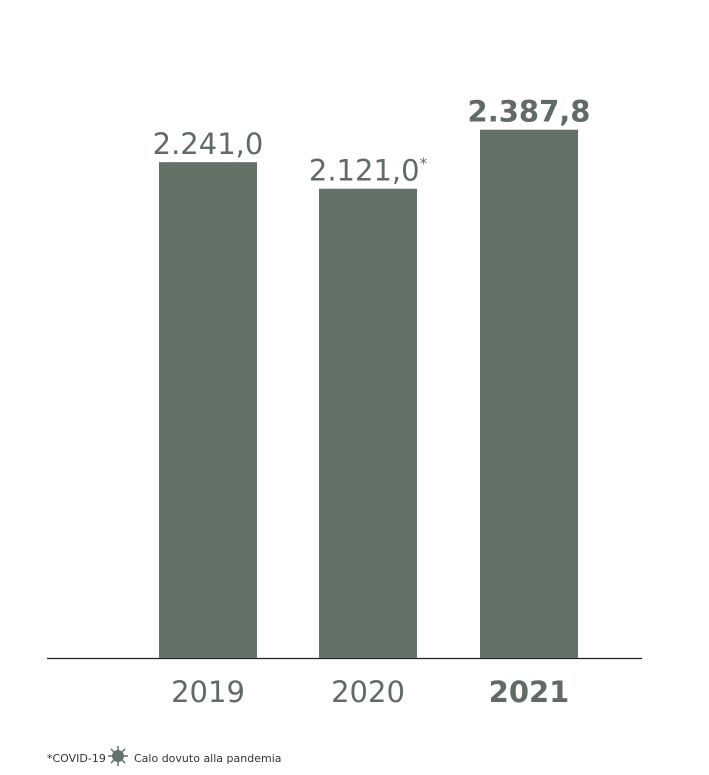 The width and height of the screenshot is (709, 775). Describe the element at coordinates (118, 756) in the screenshot. I see `virus-icon` at that location.